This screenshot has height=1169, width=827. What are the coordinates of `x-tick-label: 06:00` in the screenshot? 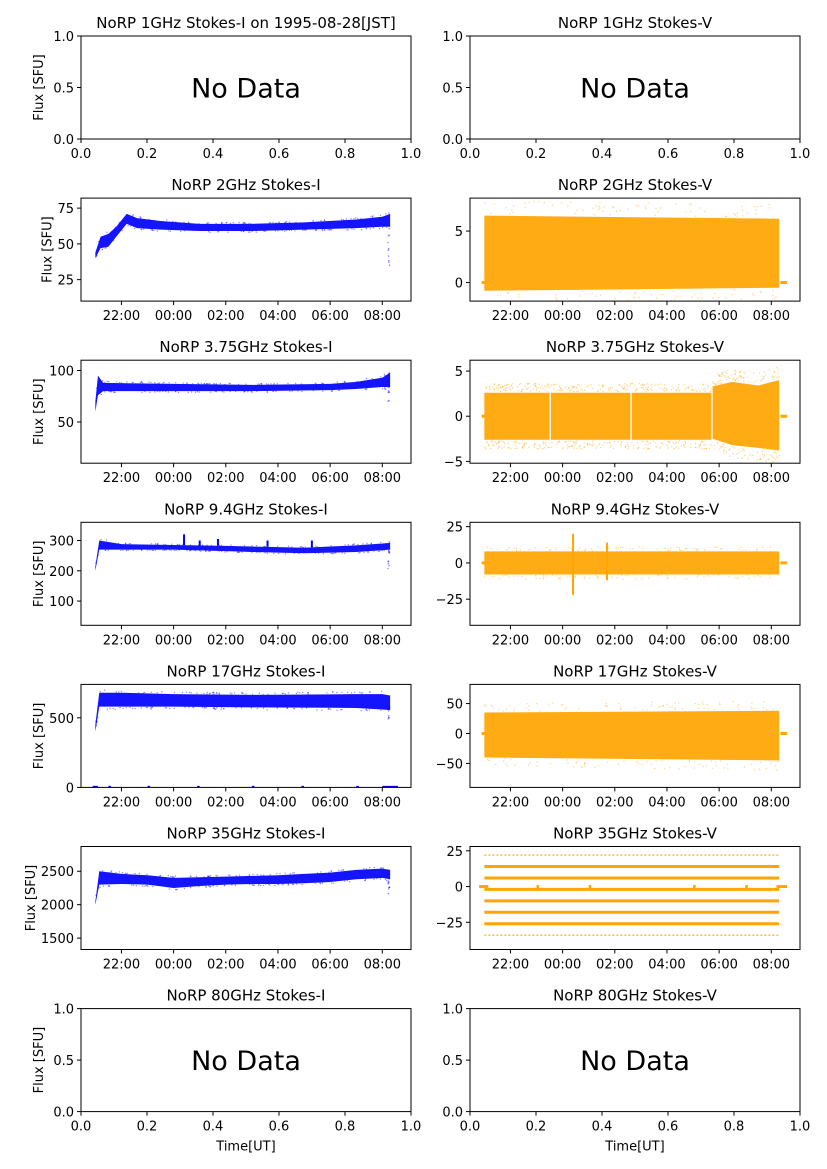 It's located at (329, 478).